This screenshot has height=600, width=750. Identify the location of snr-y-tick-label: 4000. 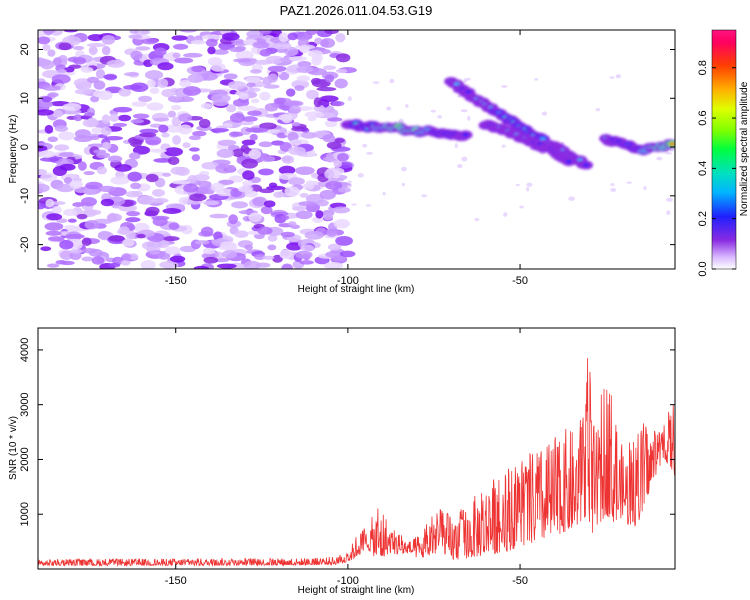
(25, 350).